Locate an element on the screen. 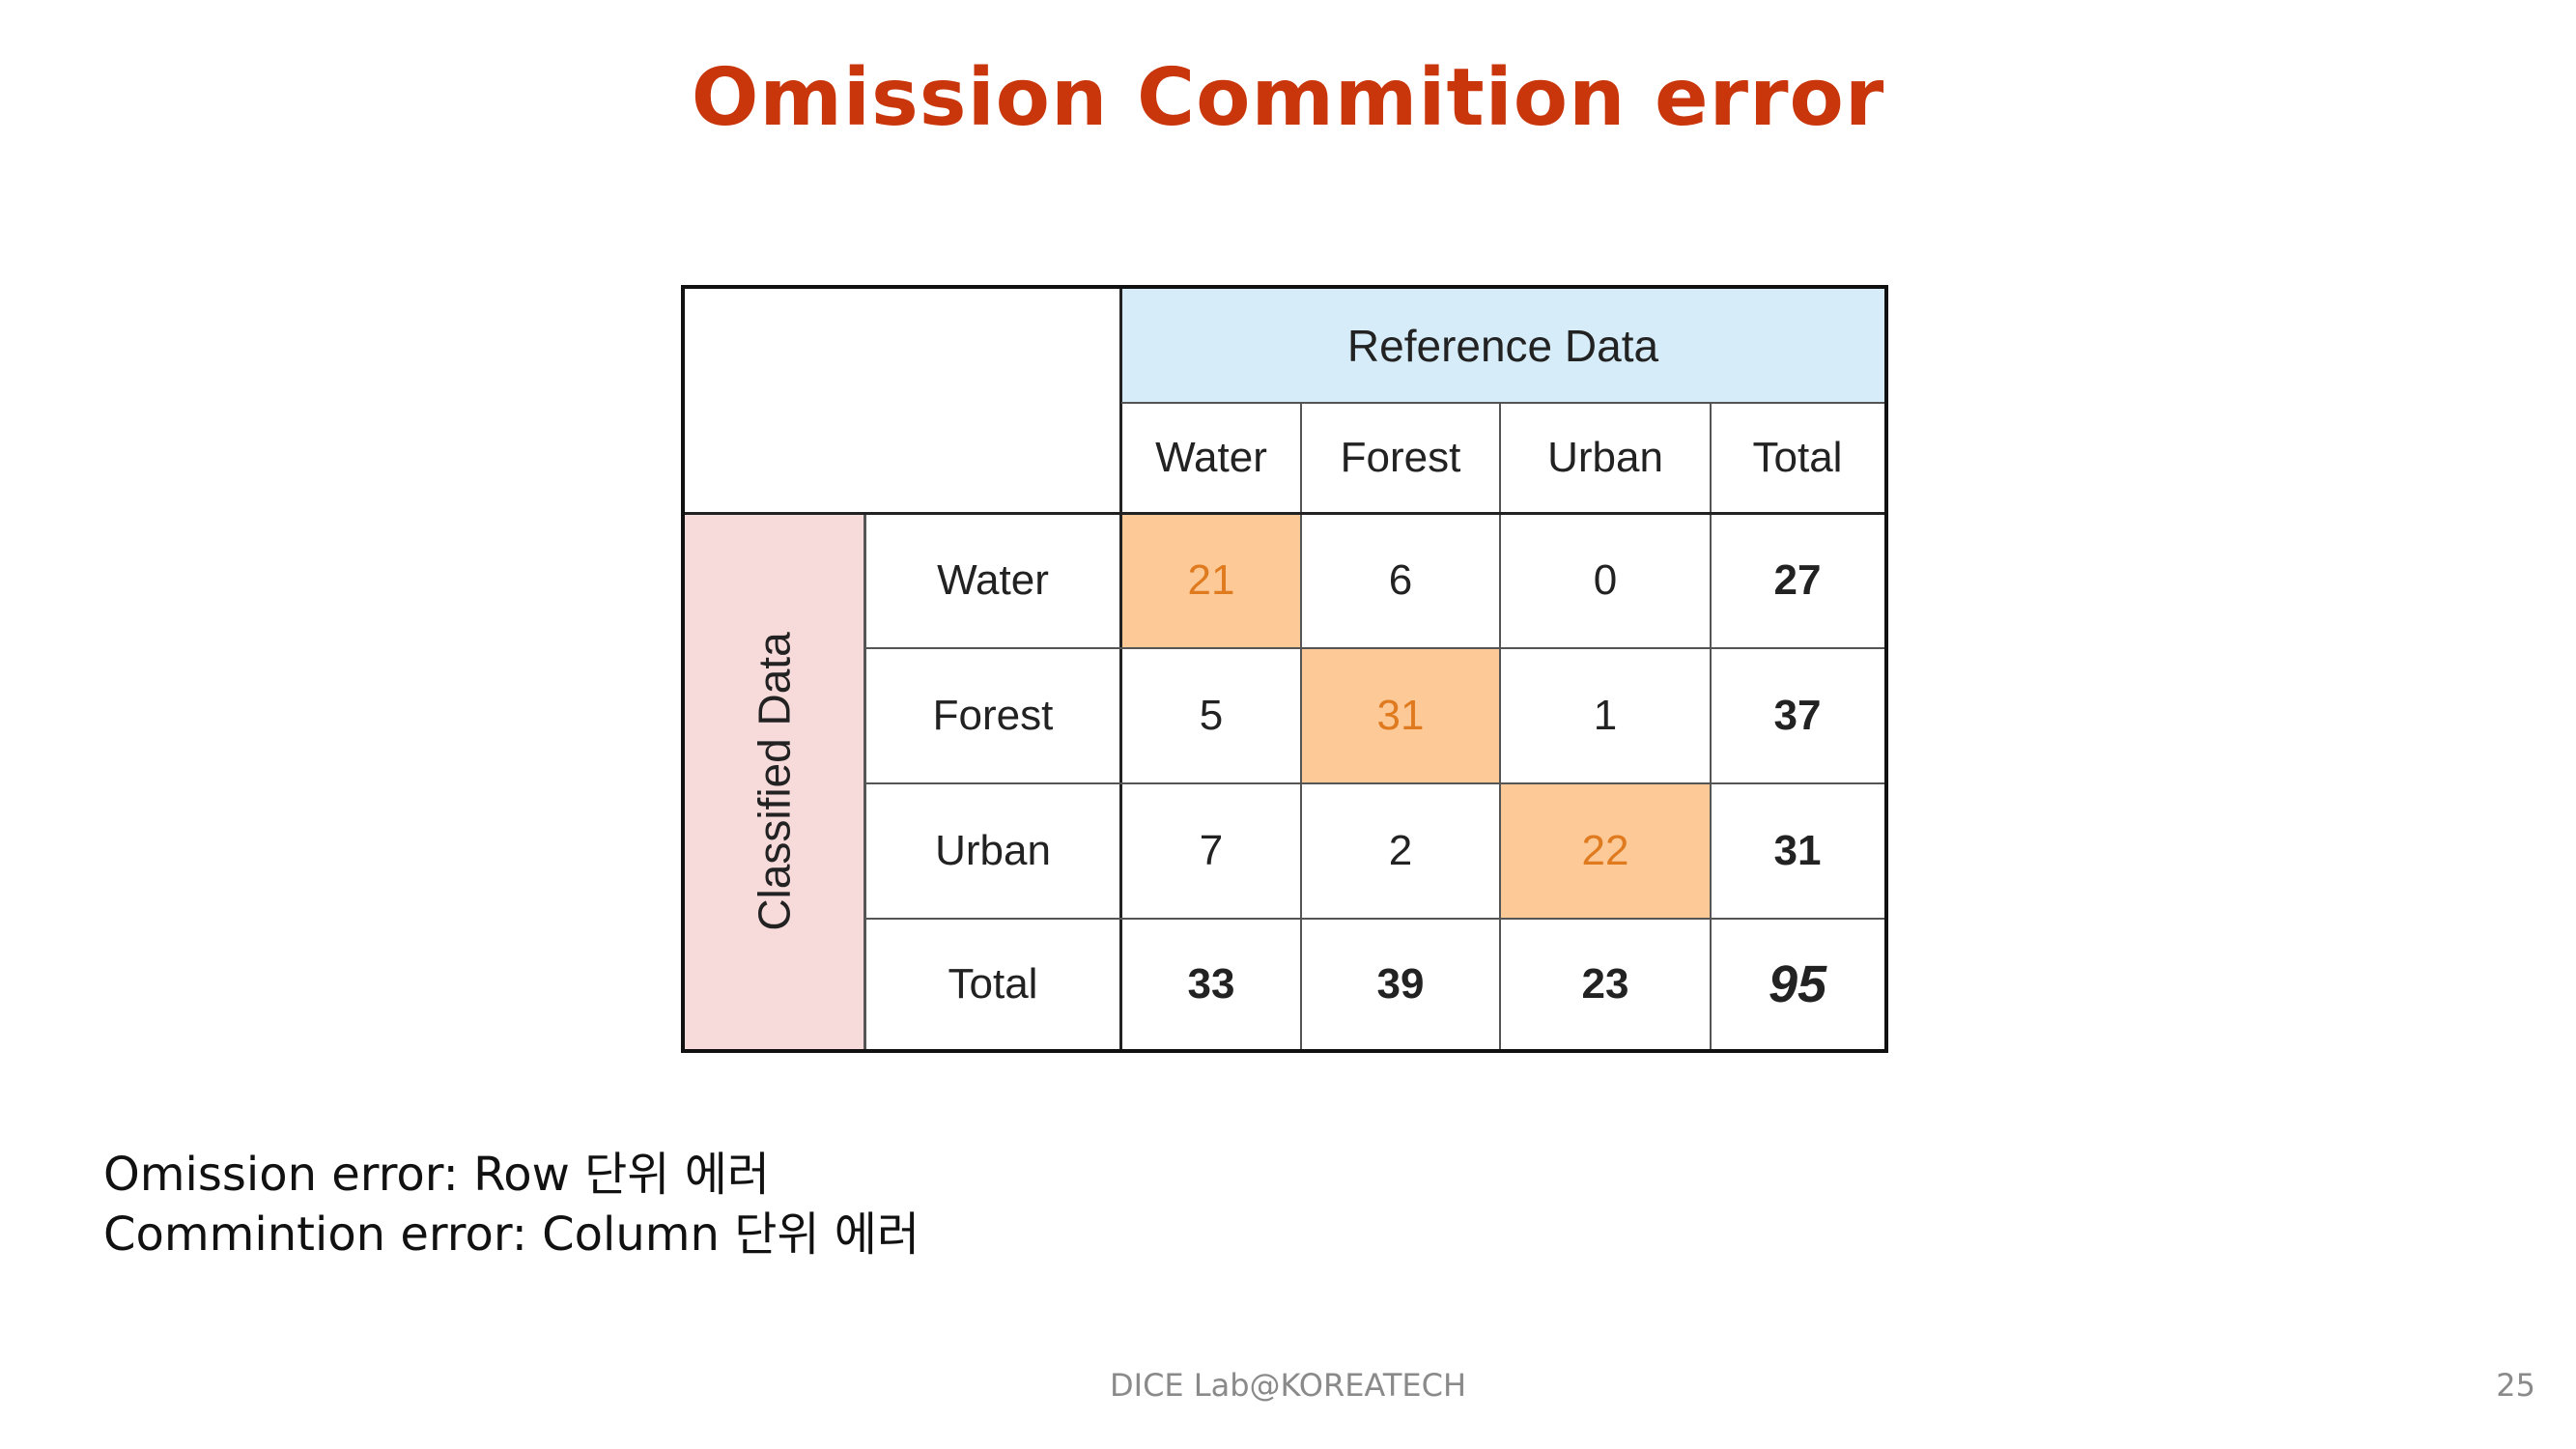 The image size is (2576, 1449). grid-line-h-header is located at coordinates (1284, 513).